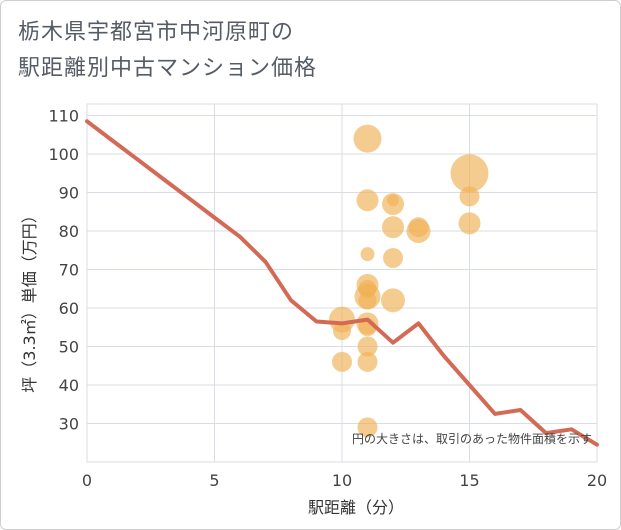  What do you see at coordinates (63, 154) in the screenshot?
I see `y-tick-label: 100` at bounding box center [63, 154].